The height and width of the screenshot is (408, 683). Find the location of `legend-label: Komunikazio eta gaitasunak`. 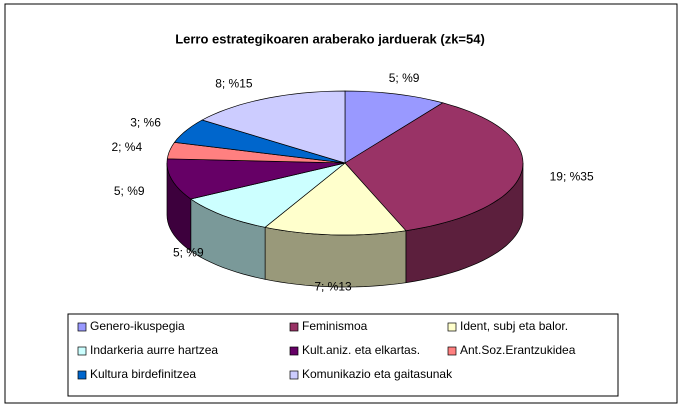

legend-label: Komunikazio eta gaitasunak is located at coordinates (377, 374).